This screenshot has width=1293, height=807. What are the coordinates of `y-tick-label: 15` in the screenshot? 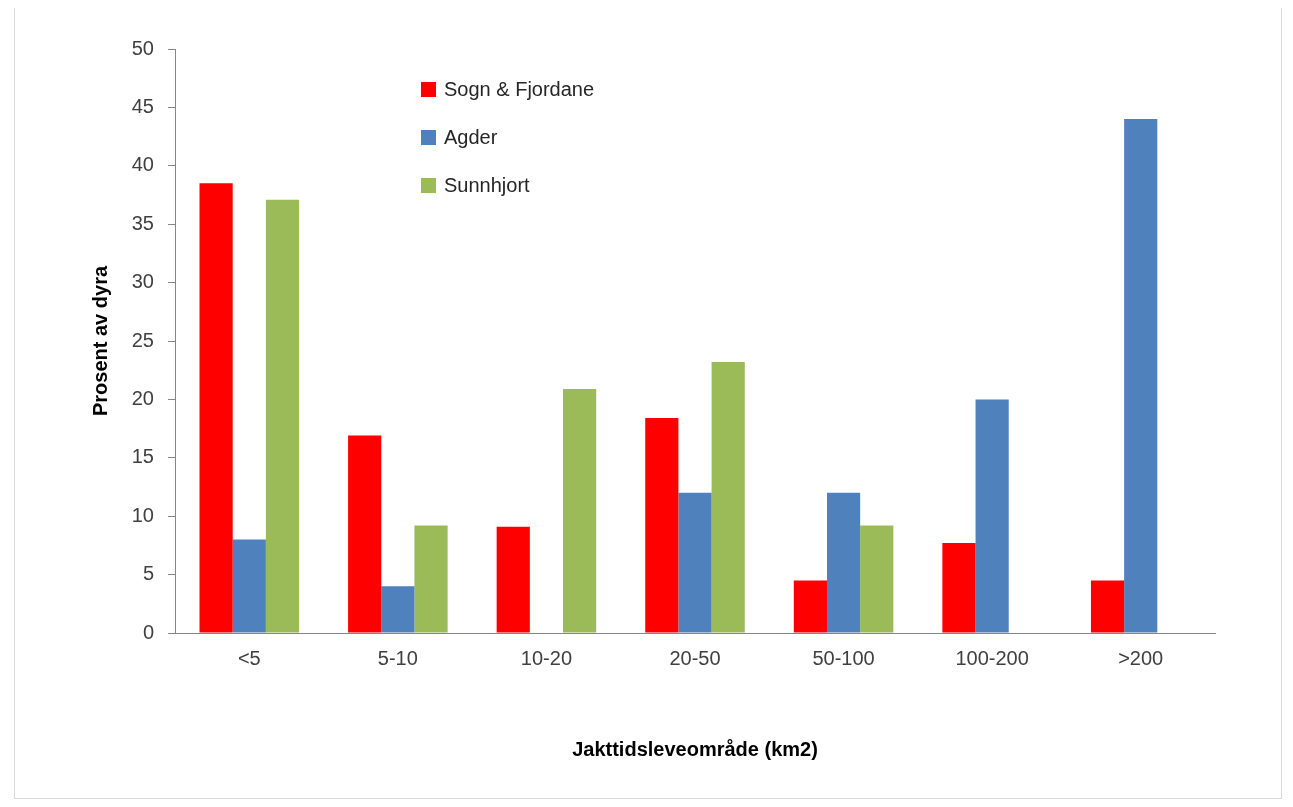 It's located at (142, 456).